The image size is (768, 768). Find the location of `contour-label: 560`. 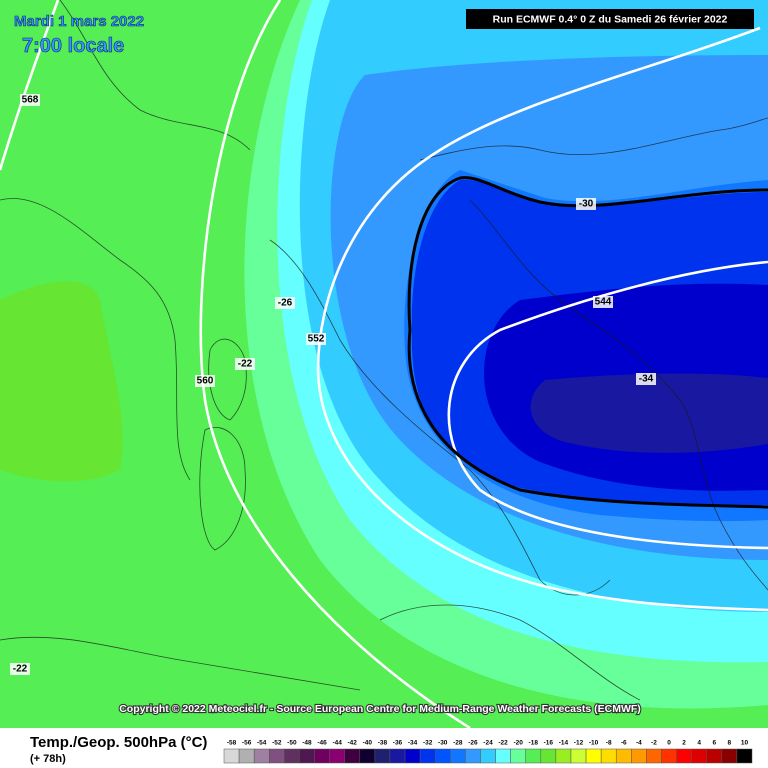

contour-label: 560 is located at coordinates (205, 381).